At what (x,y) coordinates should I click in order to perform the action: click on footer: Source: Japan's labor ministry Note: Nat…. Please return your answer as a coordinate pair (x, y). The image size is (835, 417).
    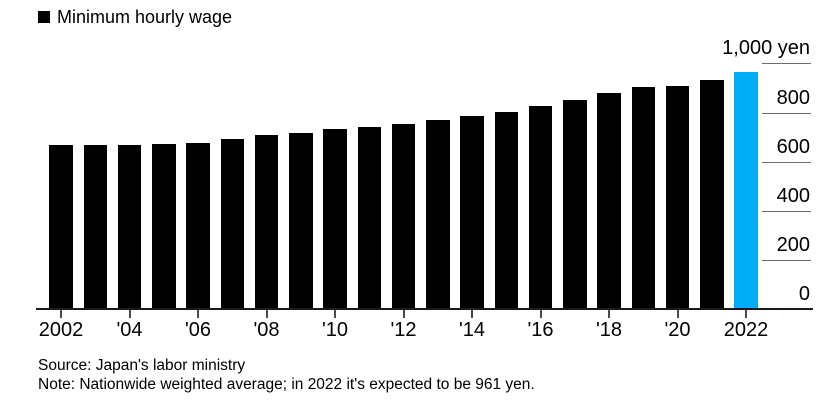
    Looking at the image, I should click on (286, 375).